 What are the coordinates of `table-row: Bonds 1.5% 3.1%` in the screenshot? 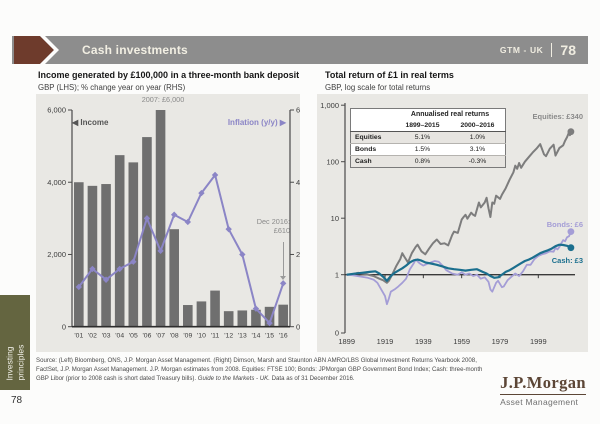 It's located at (428, 149).